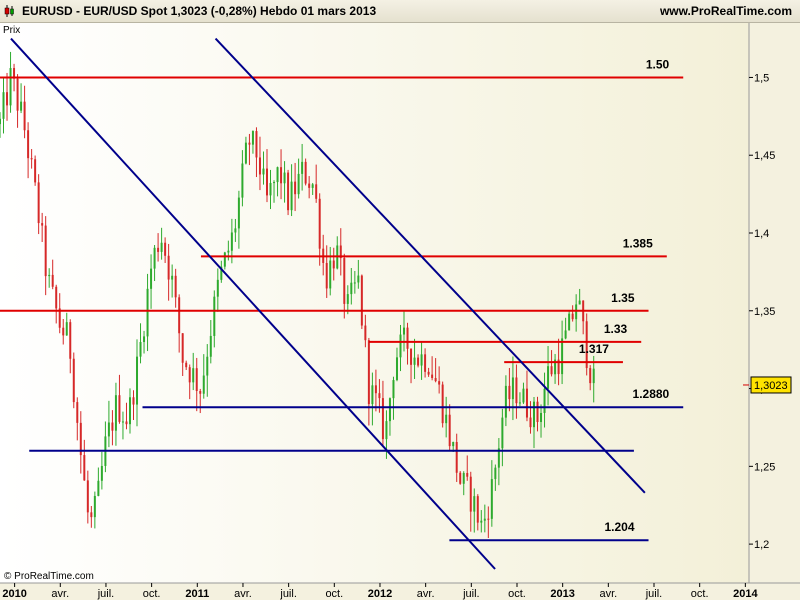  What do you see at coordinates (562, 594) in the screenshot?
I see `x-tick-label: 2013` at bounding box center [562, 594].